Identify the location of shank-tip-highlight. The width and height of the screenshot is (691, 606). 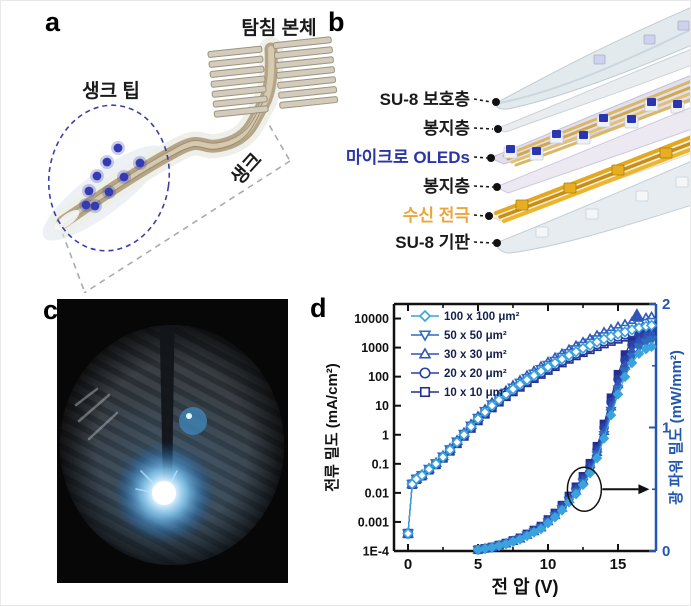
(67, 220).